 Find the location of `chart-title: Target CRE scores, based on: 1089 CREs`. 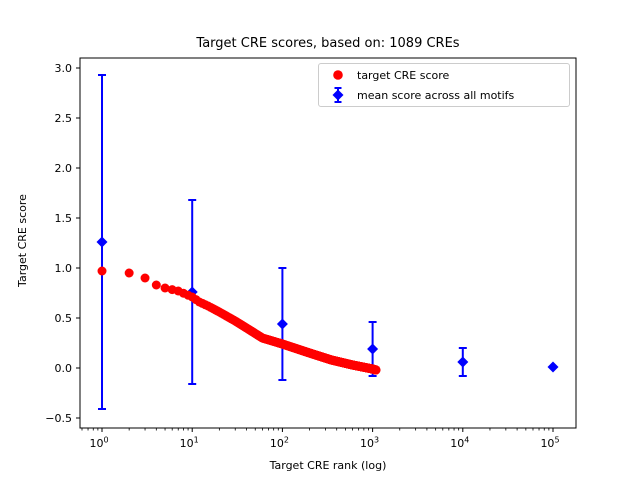

chart-title: Target CRE scores, based on: 1089 CREs is located at coordinates (328, 43).